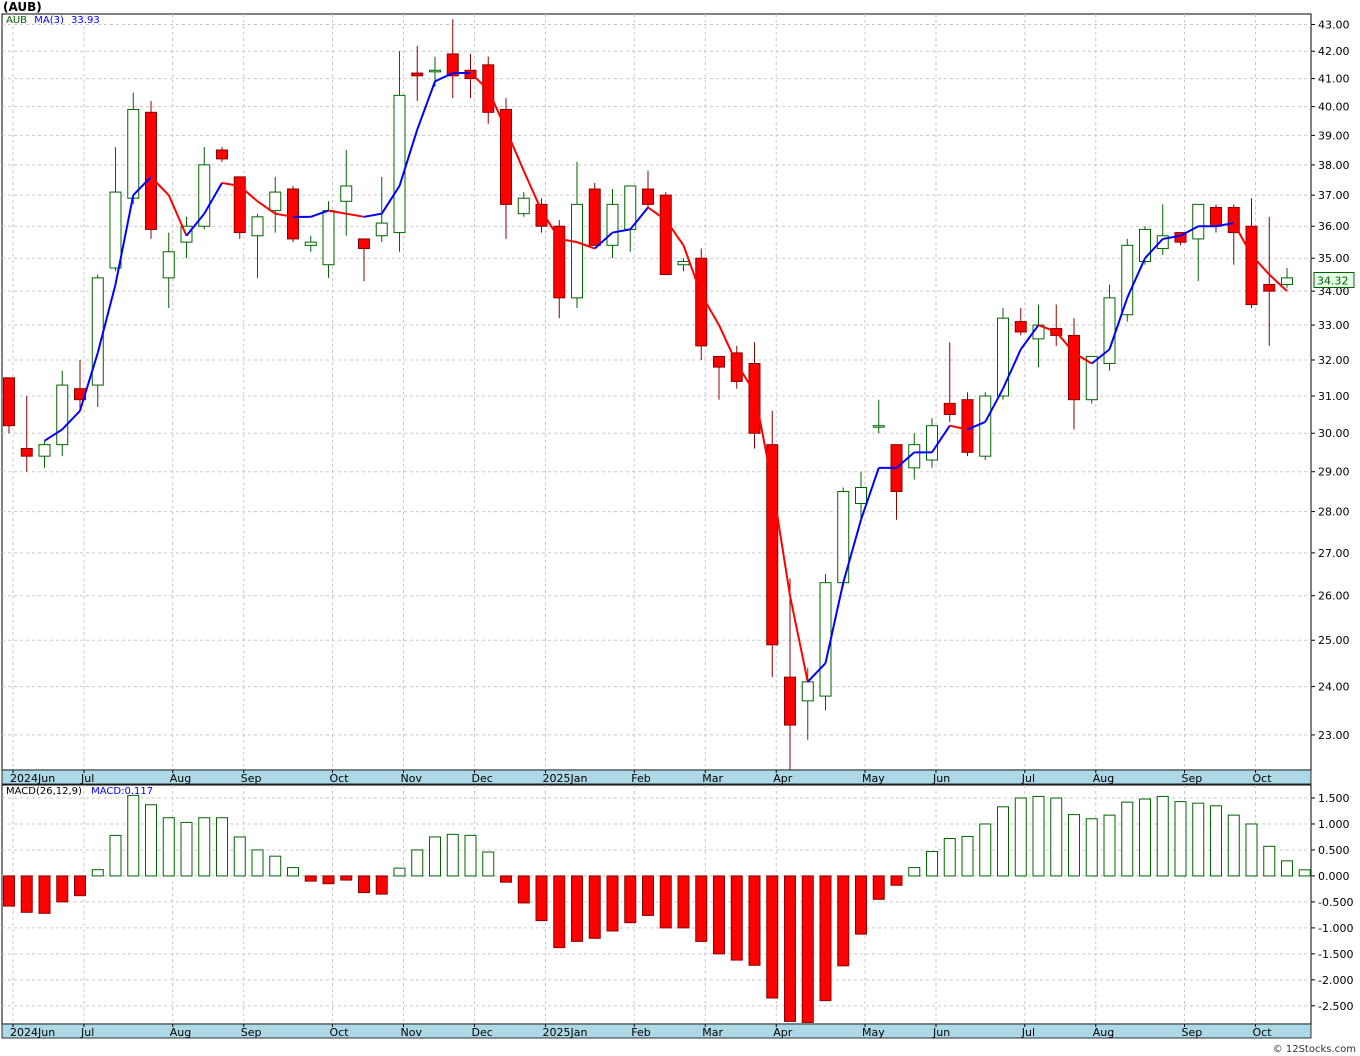 The height and width of the screenshot is (1056, 1360). Describe the element at coordinates (1334, 687) in the screenshot. I see `price-tick-label: 24.00` at that location.